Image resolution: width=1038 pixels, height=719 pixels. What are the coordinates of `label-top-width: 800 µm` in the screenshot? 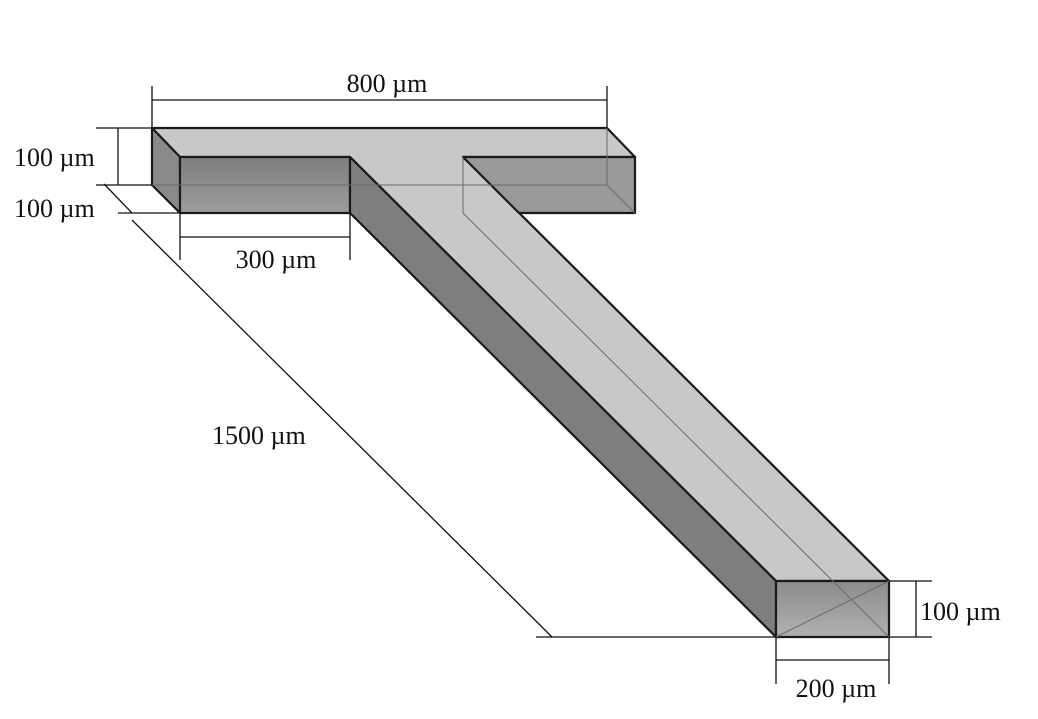 It's located at (387, 83).